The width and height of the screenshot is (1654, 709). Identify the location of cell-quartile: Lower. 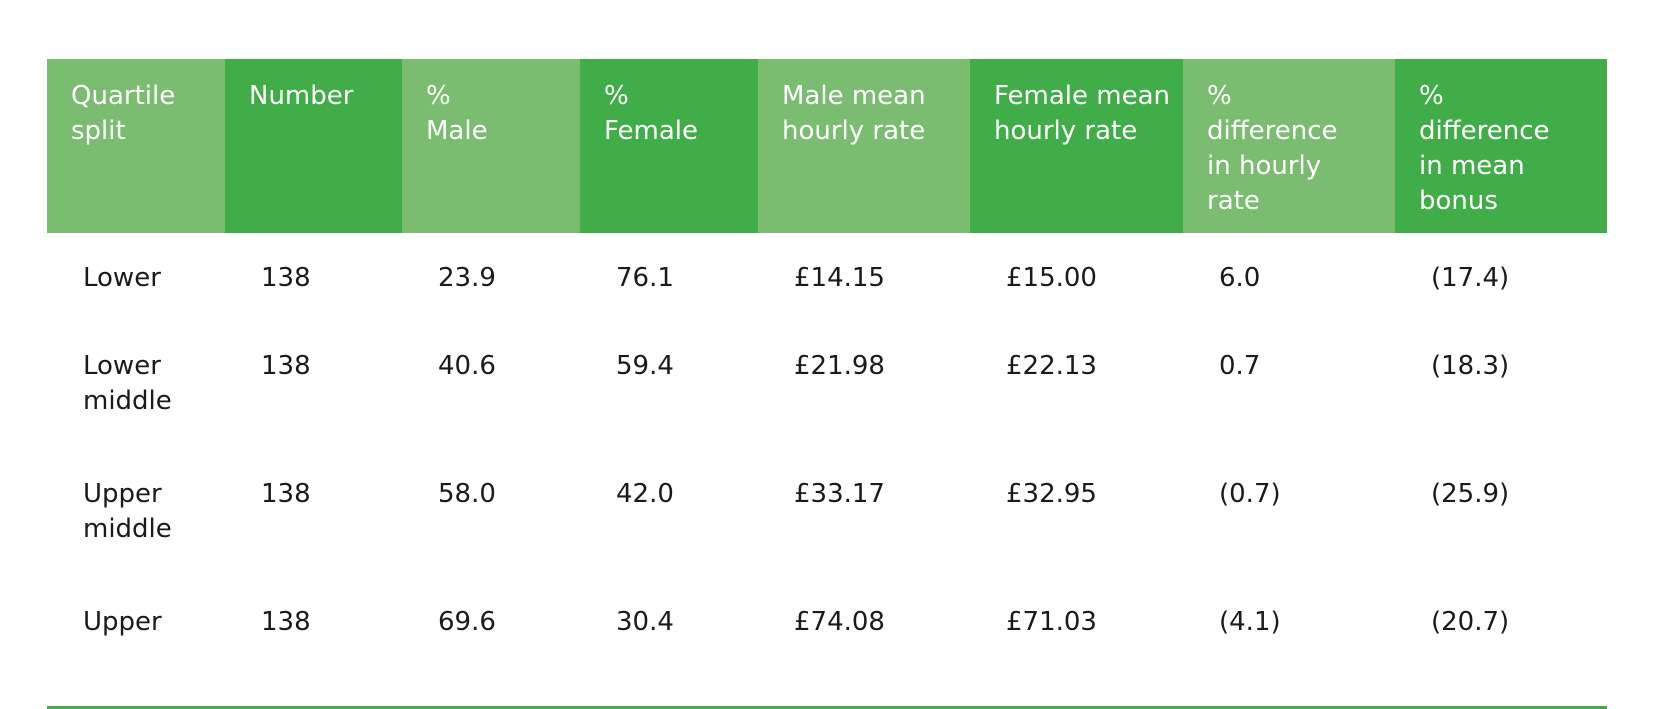
(122, 278).